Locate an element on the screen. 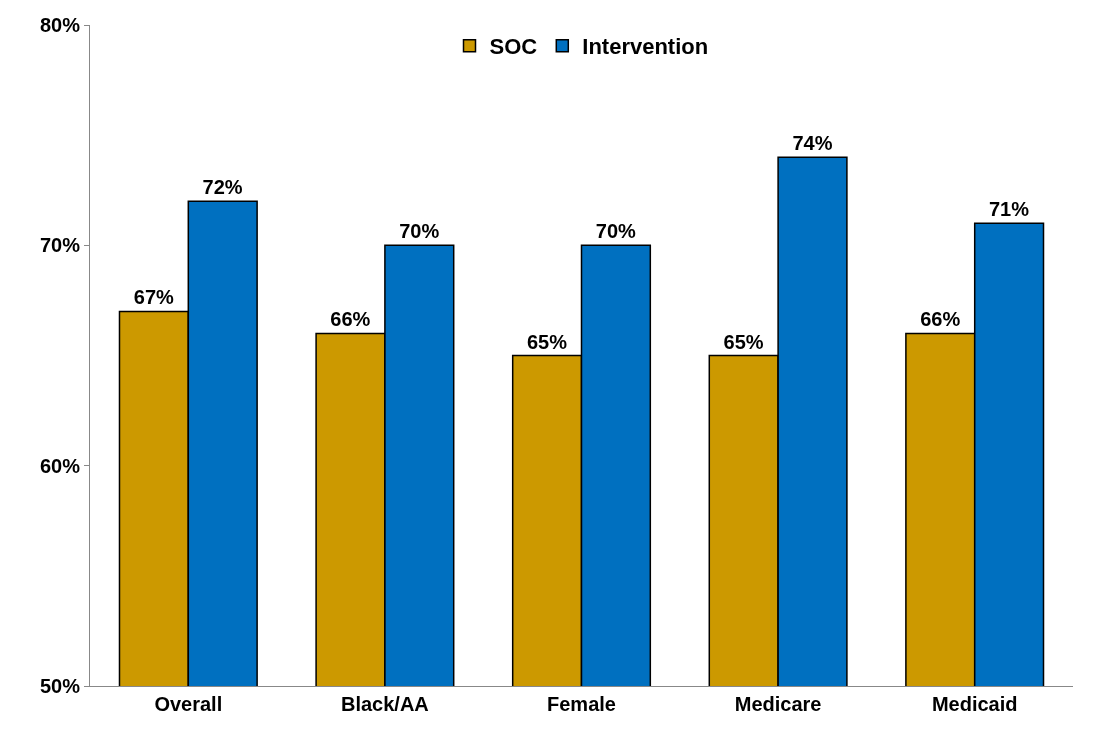  x-tick-label: Medicaid is located at coordinates (974, 704).